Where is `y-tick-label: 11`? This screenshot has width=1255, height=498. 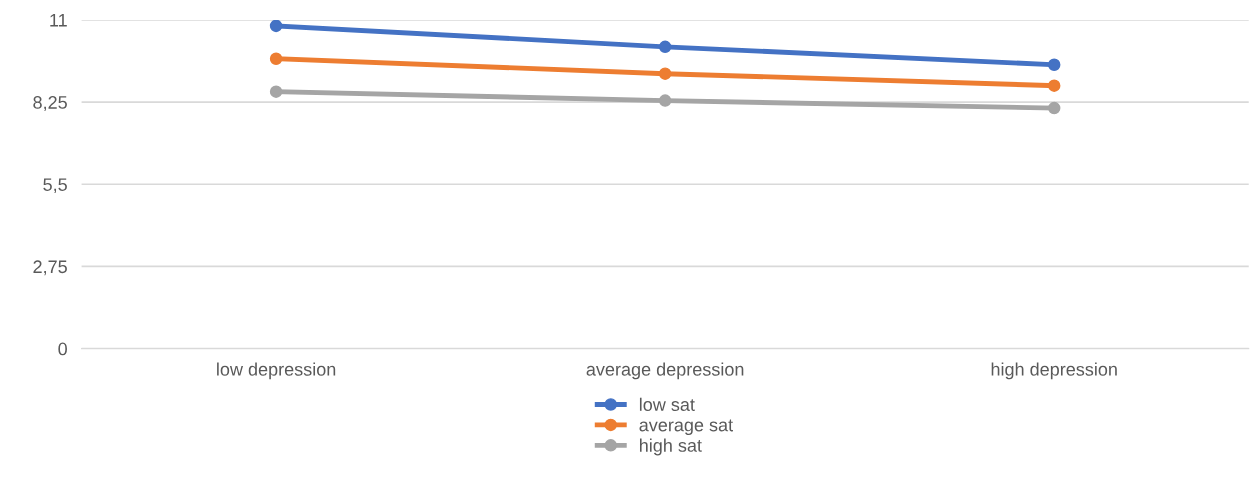 y-tick-label: 11 is located at coordinates (58, 20).